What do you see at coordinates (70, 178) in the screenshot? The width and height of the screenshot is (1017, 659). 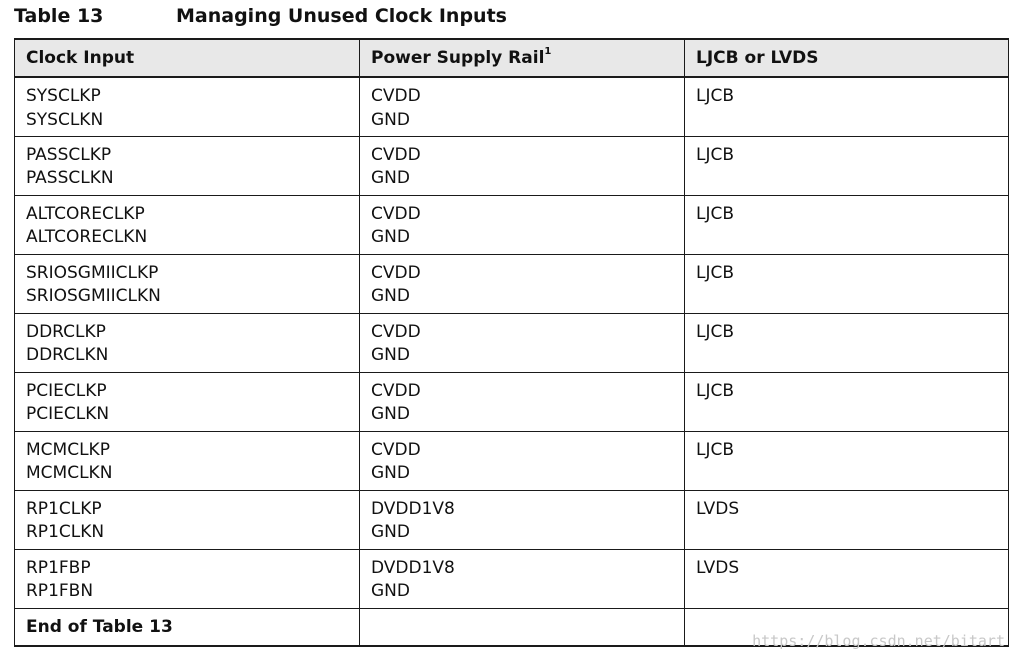 I see `clock-input-n: PASSCLKN` at bounding box center [70, 178].